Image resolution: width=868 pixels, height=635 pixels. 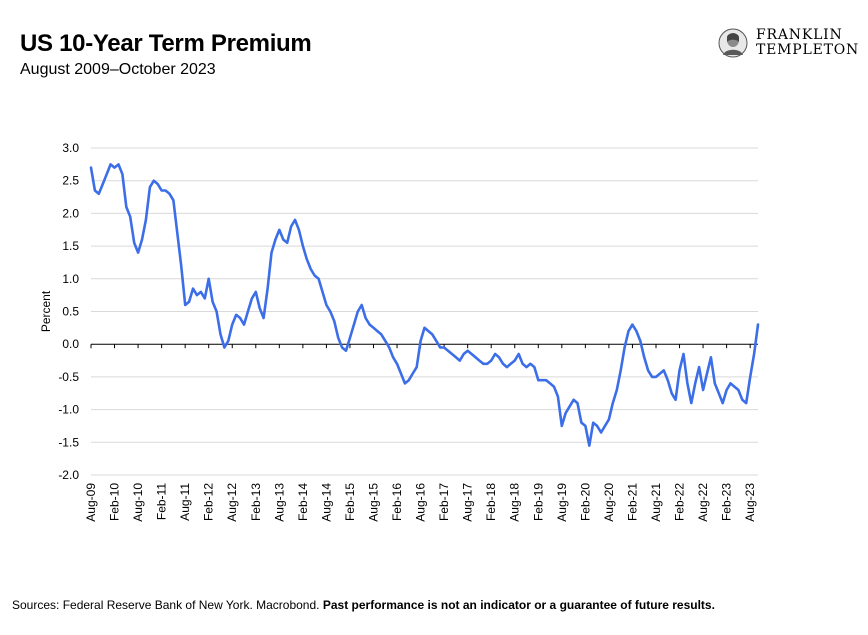 I want to click on y-tick-label: -0.5, so click(x=68, y=377).